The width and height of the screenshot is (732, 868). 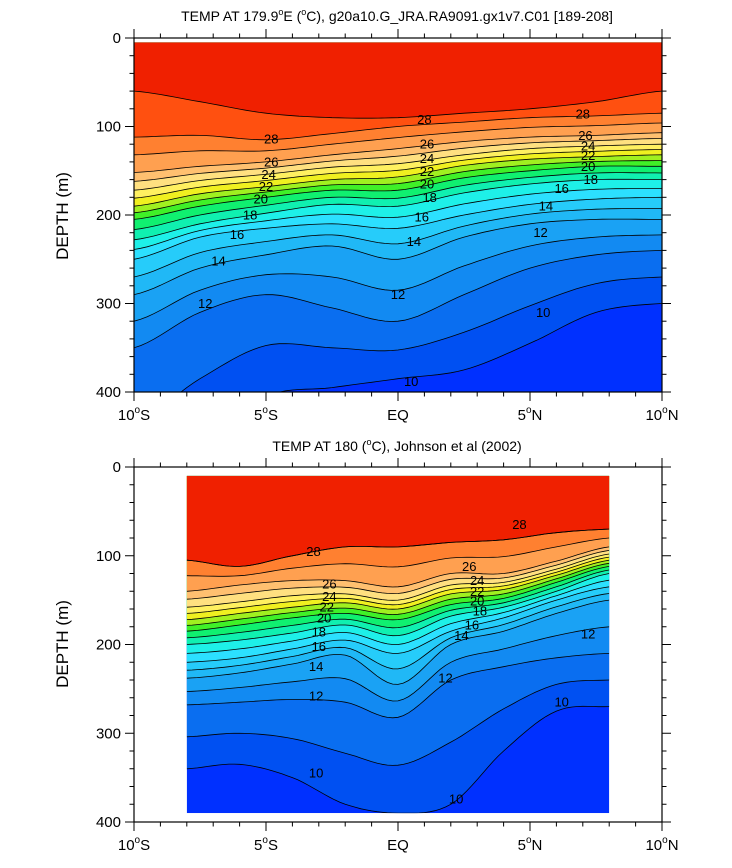 I want to click on chart-title-bottom: TEMP AT 180 (oC), Johnson et al (2002), so click(x=396, y=445).